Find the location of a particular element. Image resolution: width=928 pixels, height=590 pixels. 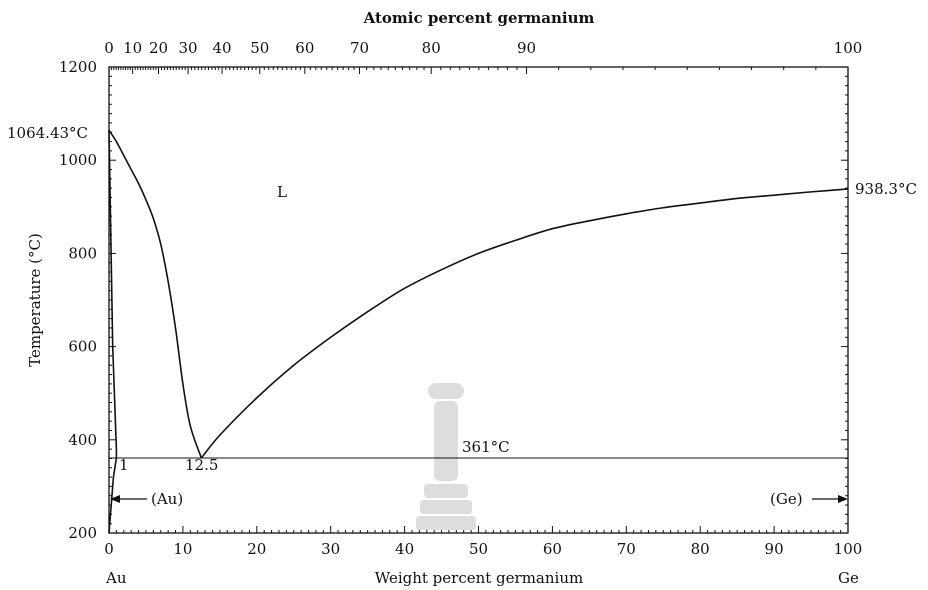

ge-phase-label: (Ge) is located at coordinates (786, 499).